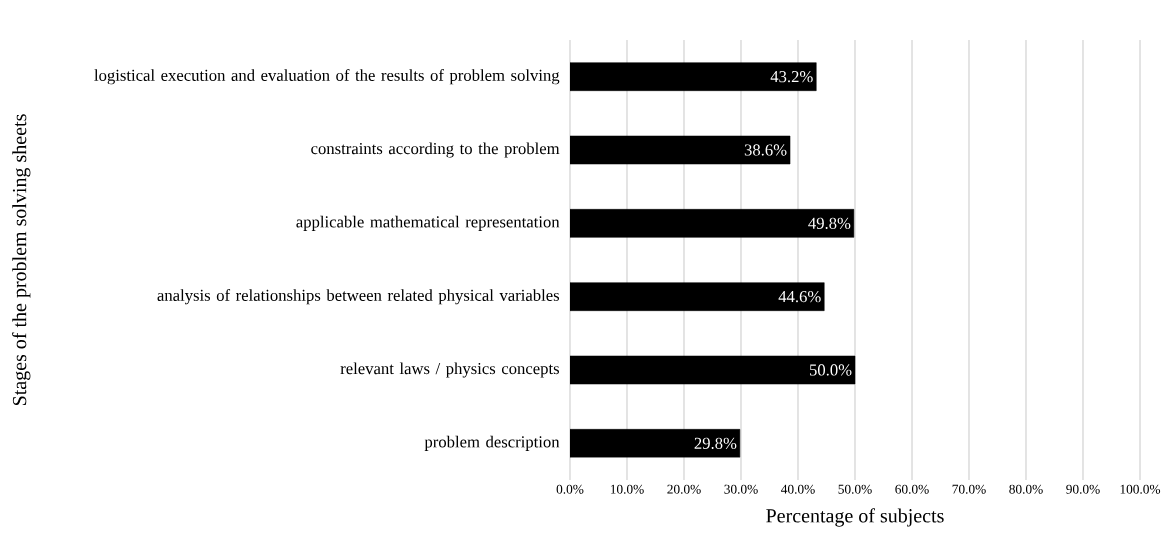 This screenshot has height=533, width=1164. Describe the element at coordinates (798, 489) in the screenshot. I see `x-tick-label: 40.0%` at that location.